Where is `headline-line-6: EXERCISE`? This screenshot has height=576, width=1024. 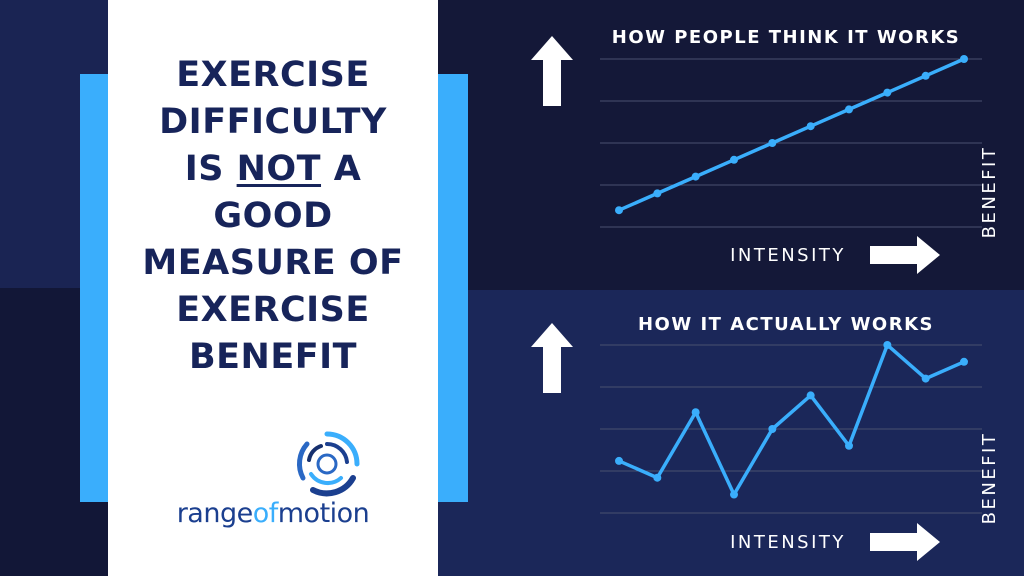
headline-line-6: EXERCISE is located at coordinates (273, 310).